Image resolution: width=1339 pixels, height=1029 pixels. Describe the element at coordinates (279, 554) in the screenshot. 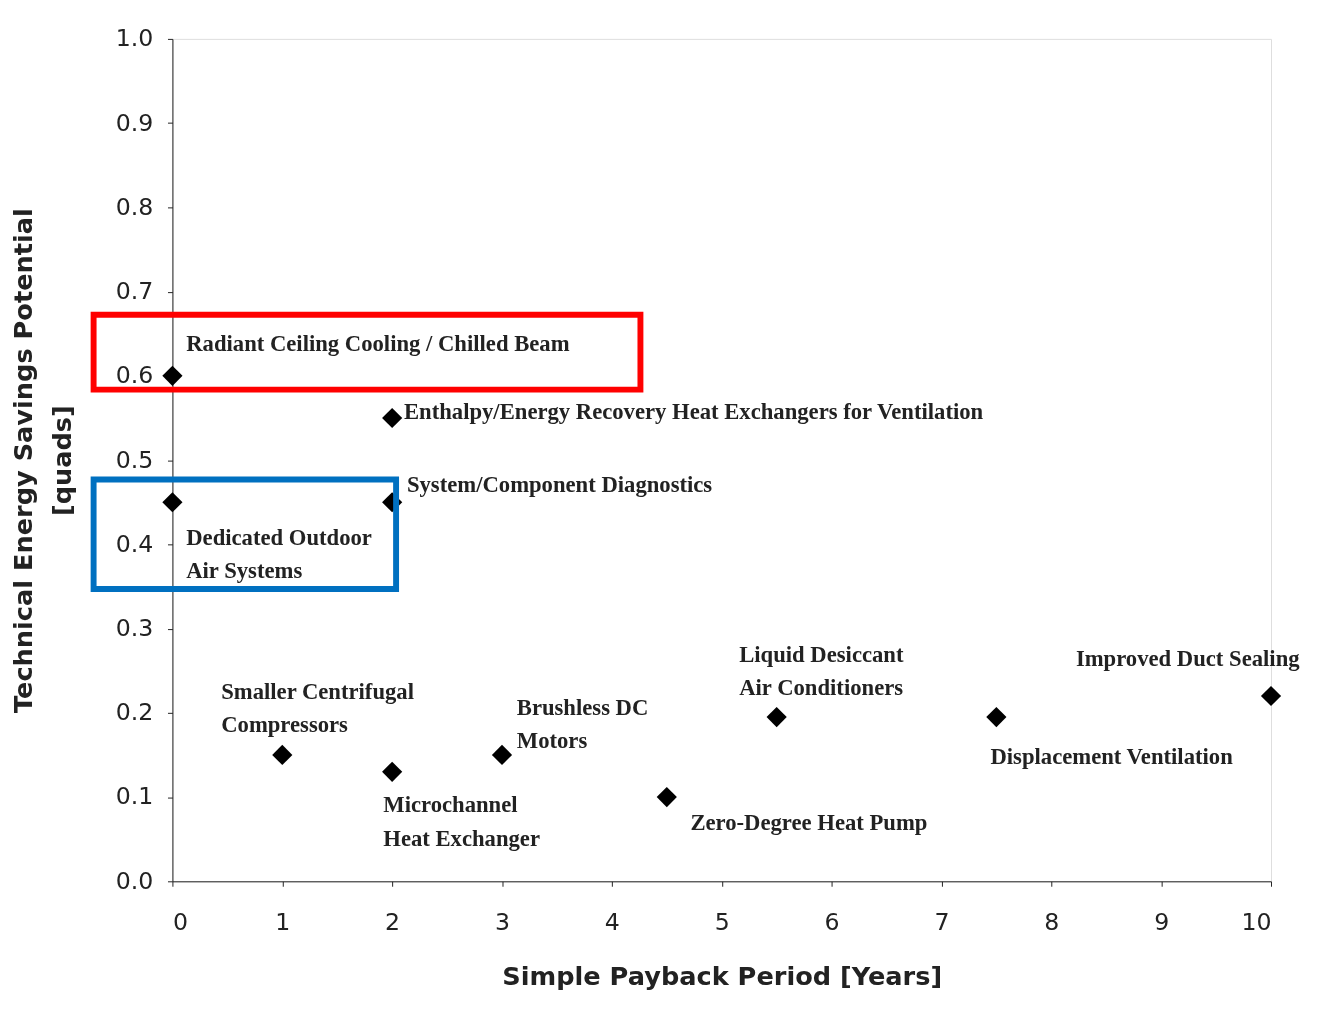

I see `annotation: Dedicated Outdoor Air Systems` at that location.